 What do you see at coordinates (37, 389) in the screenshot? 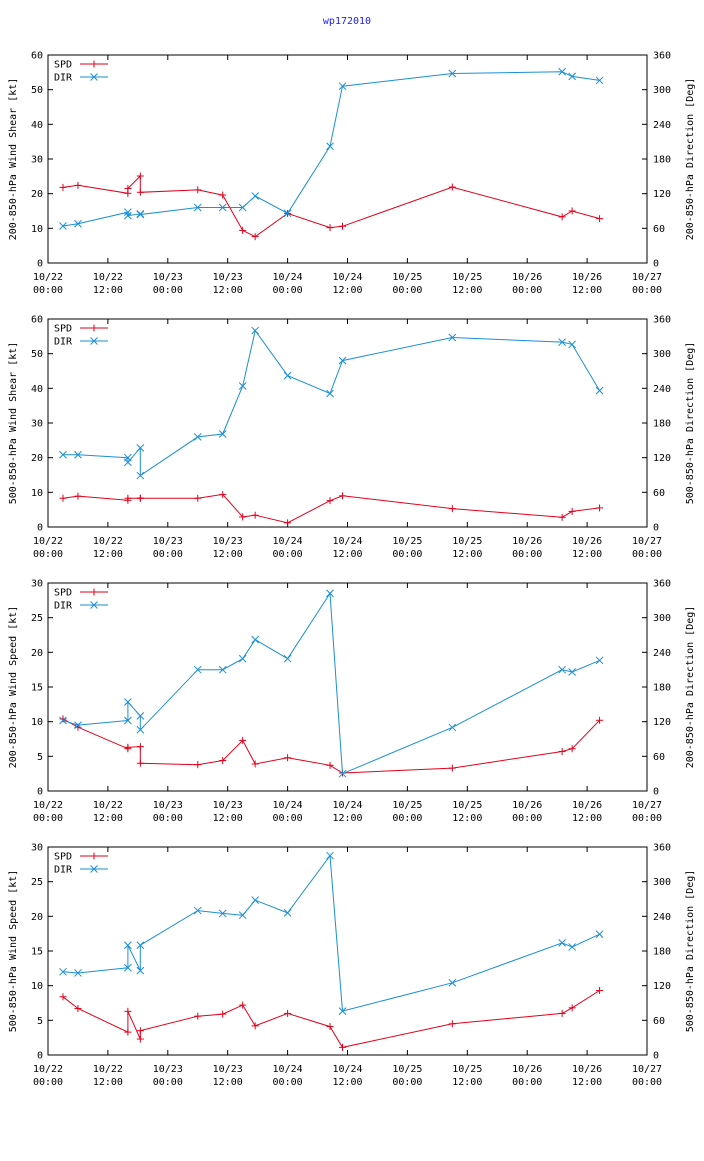
I see `y-left-tick-label: 40` at bounding box center [37, 389].